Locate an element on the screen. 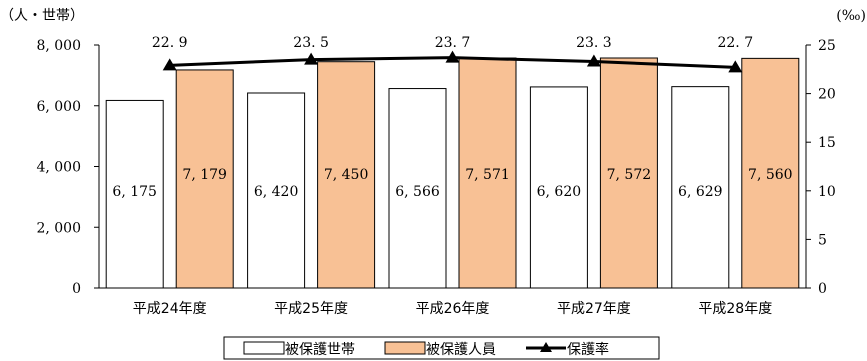 The width and height of the screenshot is (867, 361). bar-label-persons: 7, 560 is located at coordinates (770, 175).